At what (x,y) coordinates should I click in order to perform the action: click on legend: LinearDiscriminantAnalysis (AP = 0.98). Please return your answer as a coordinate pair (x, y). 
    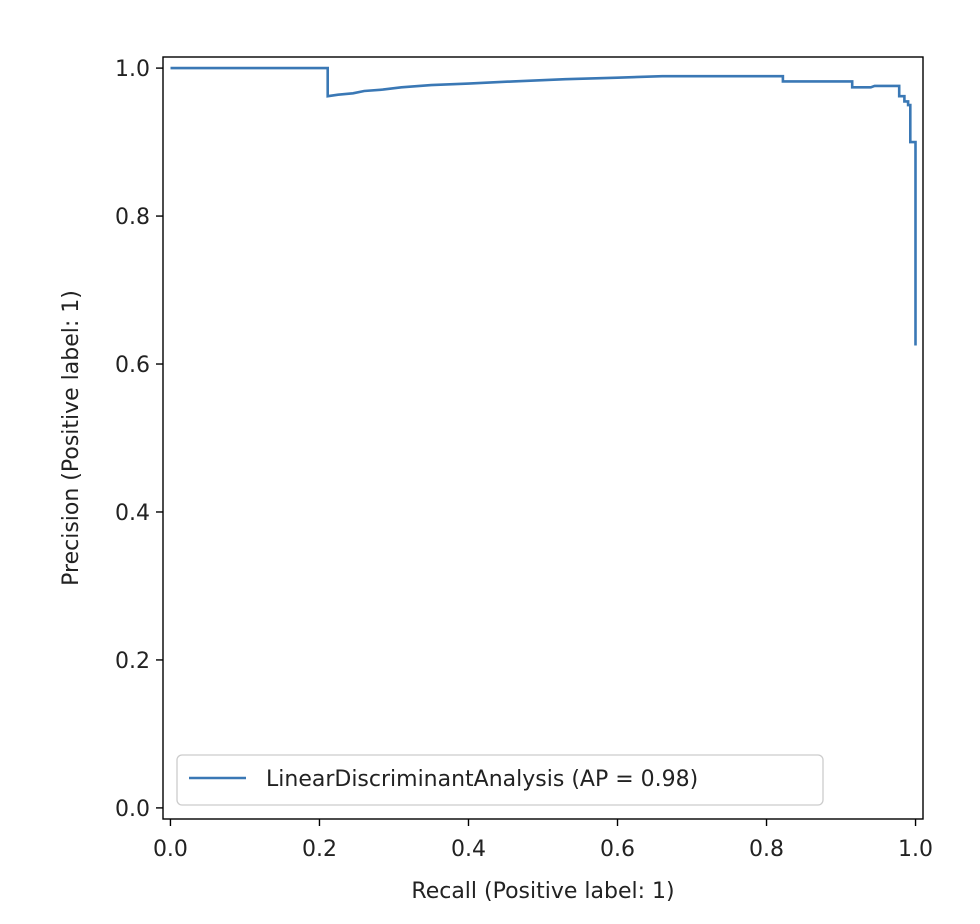
    Looking at the image, I should click on (500, 780).